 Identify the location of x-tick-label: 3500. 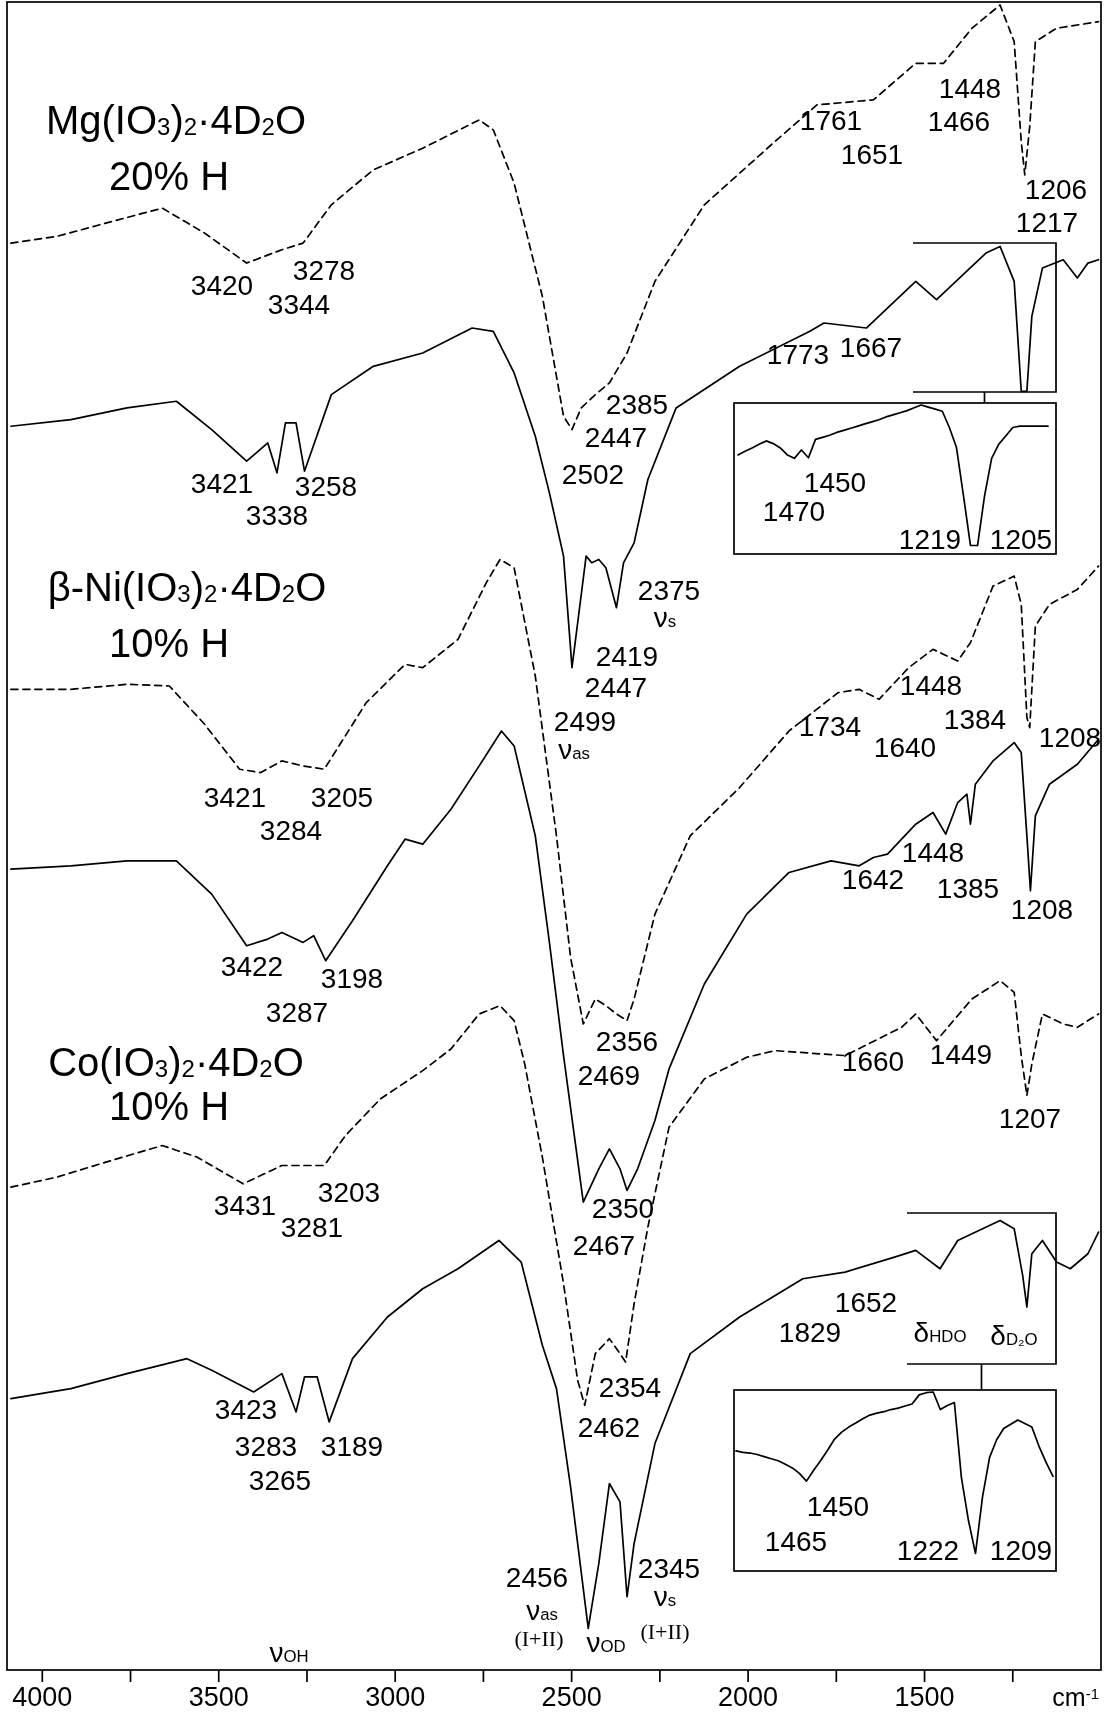
(218, 1697).